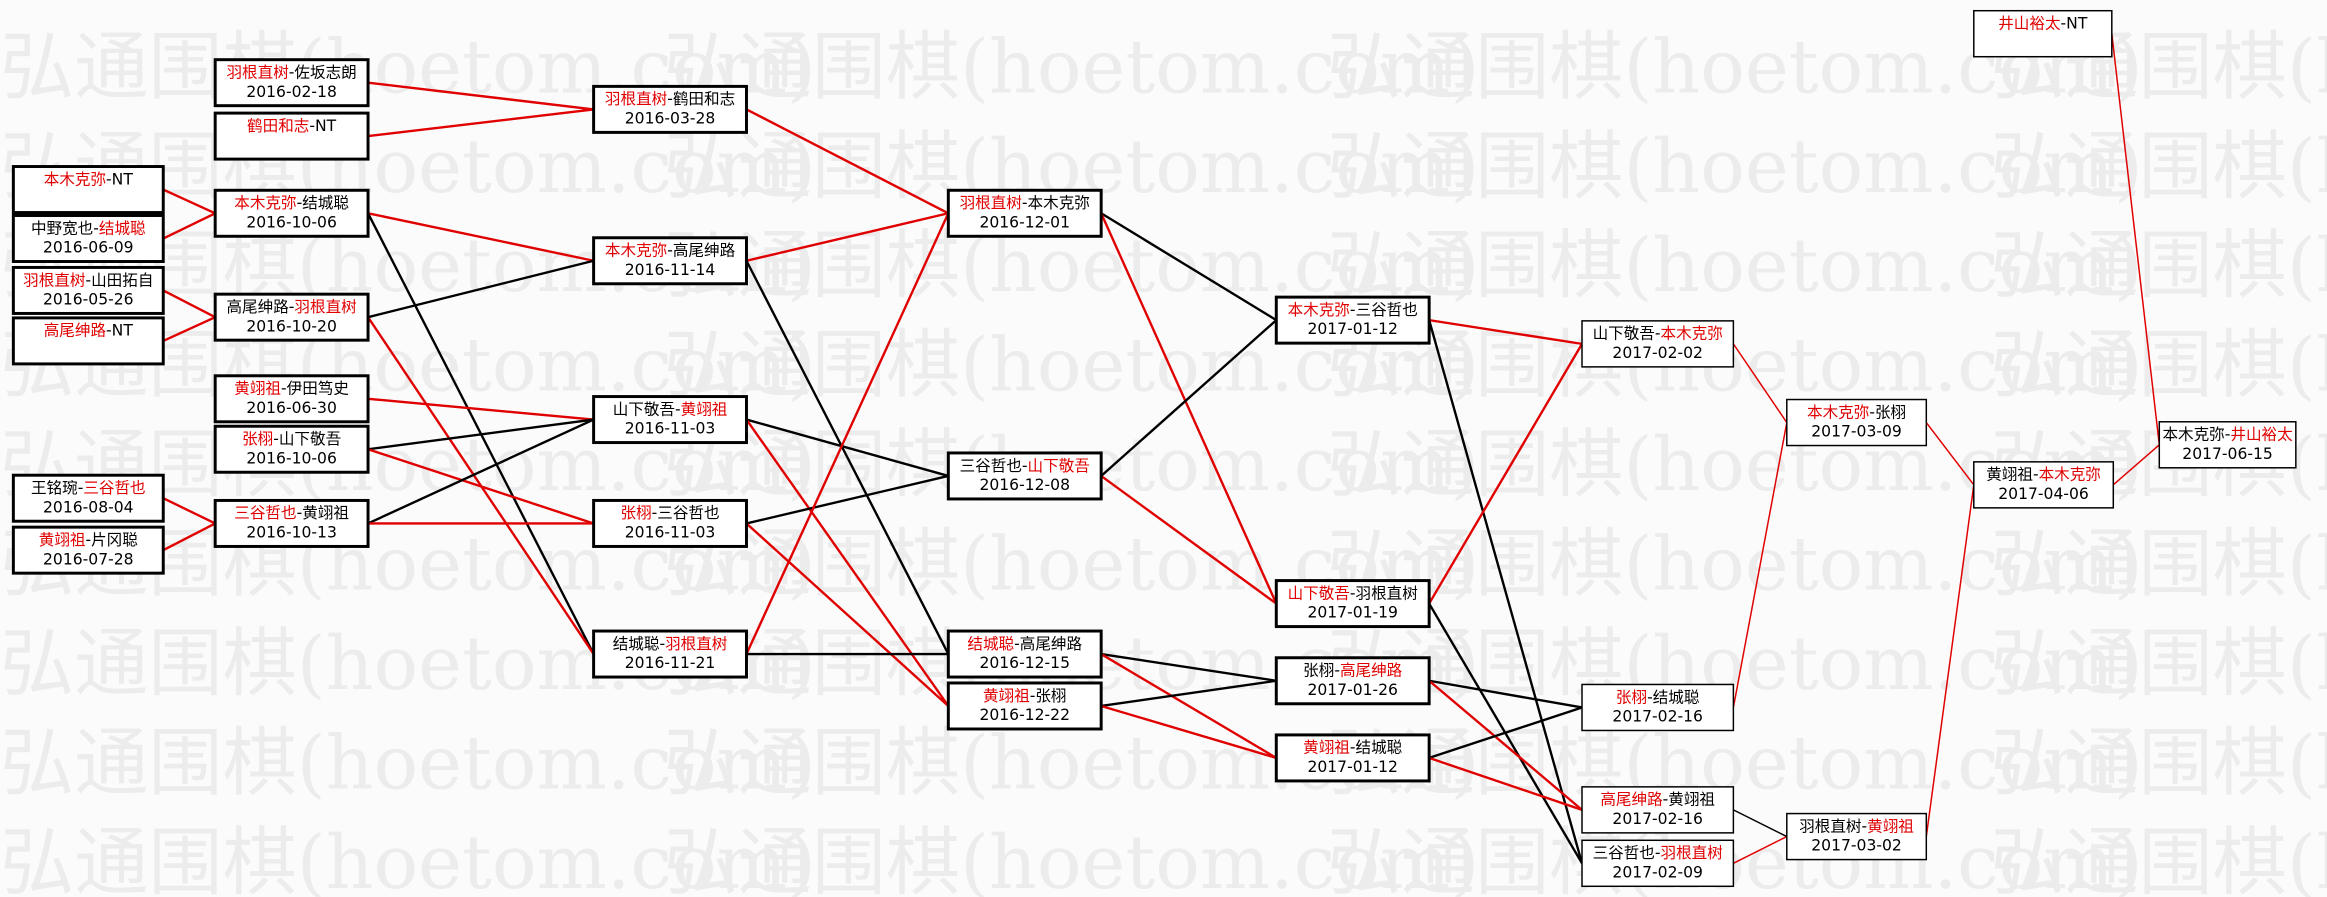  I want to click on match-box: 中野宽也-结城聪 2016-06-09, so click(88, 238).